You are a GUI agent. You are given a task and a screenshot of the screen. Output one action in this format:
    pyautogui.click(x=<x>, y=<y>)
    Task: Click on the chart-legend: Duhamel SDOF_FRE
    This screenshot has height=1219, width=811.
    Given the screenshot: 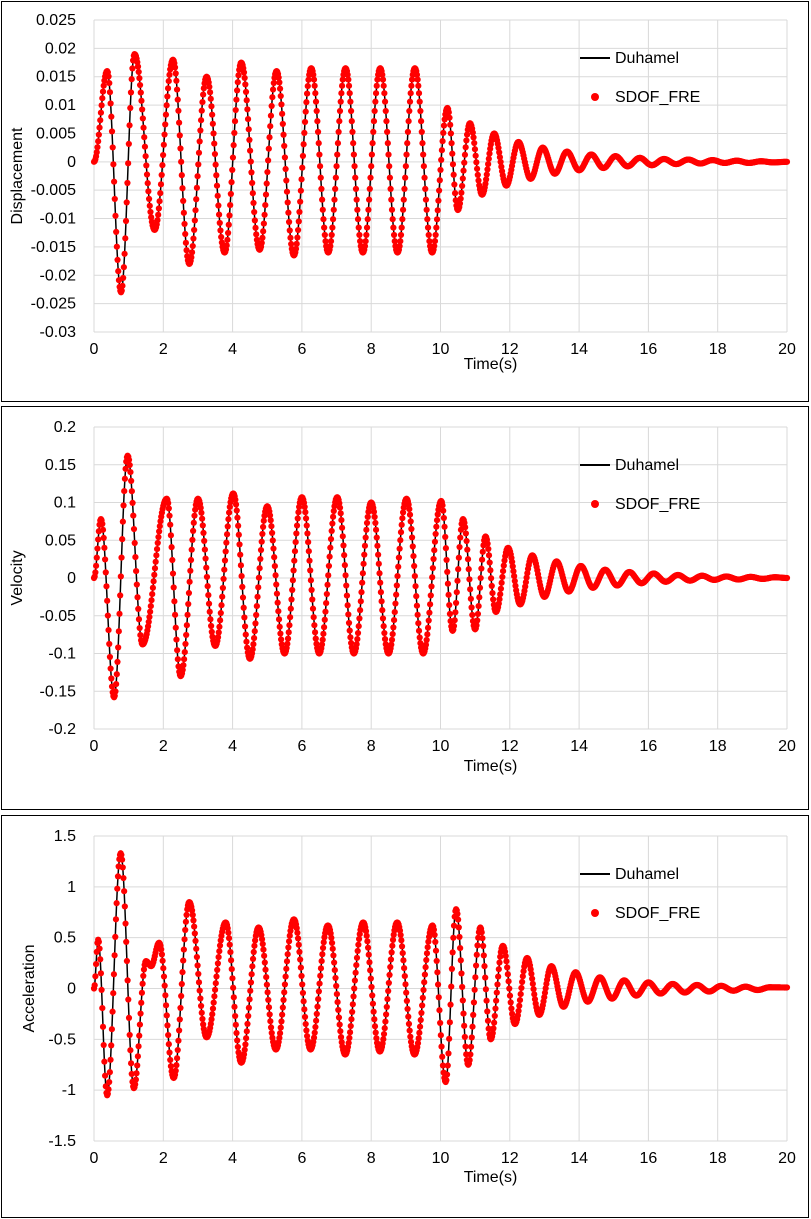 What is the action you would take?
    pyautogui.click(x=640, y=894)
    